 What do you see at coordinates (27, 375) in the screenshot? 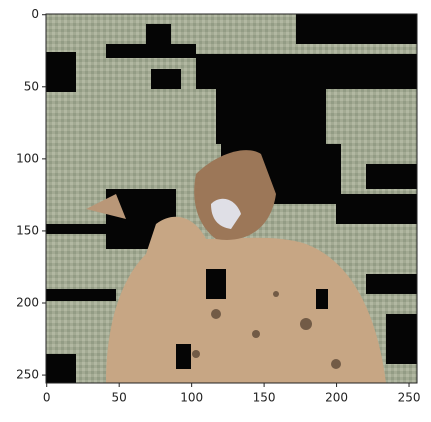
I see `y-tick-label: 250` at bounding box center [27, 375].